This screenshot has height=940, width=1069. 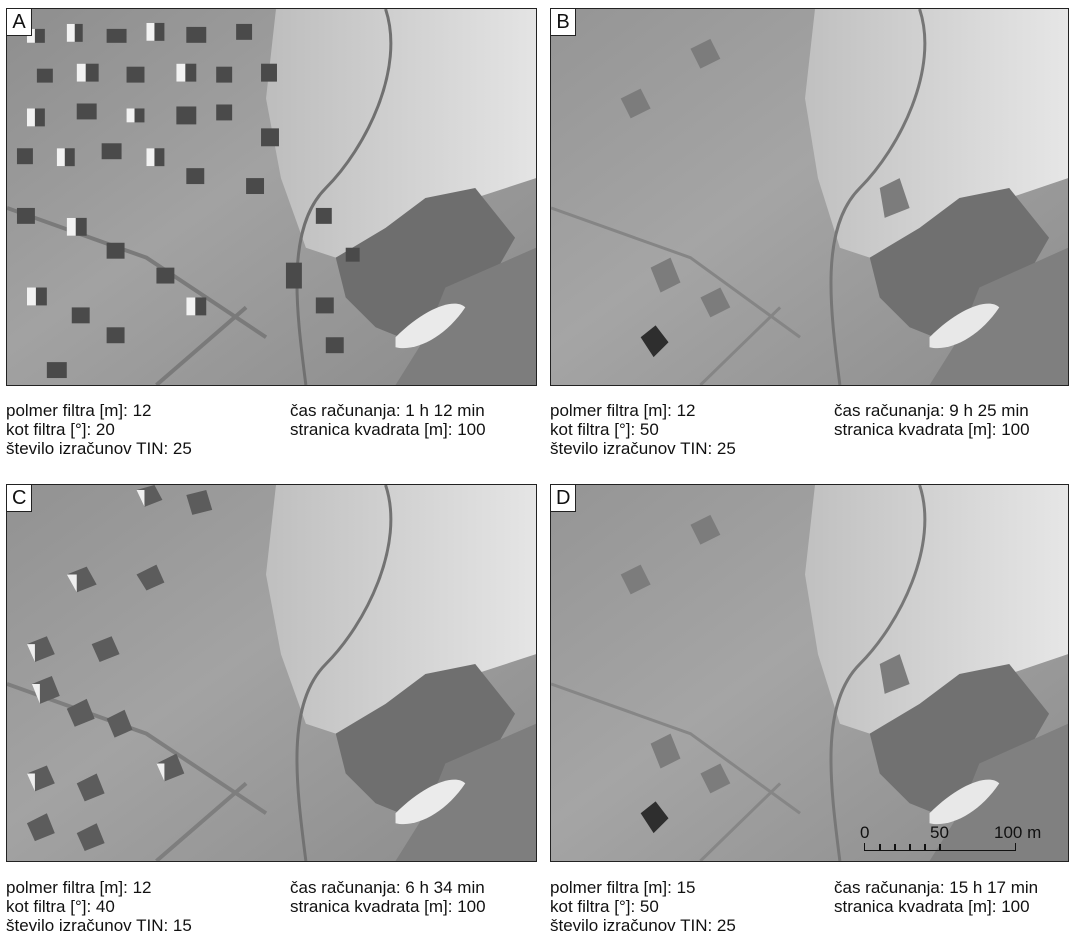 I want to click on panel-letter-a: A, so click(x=19, y=22).